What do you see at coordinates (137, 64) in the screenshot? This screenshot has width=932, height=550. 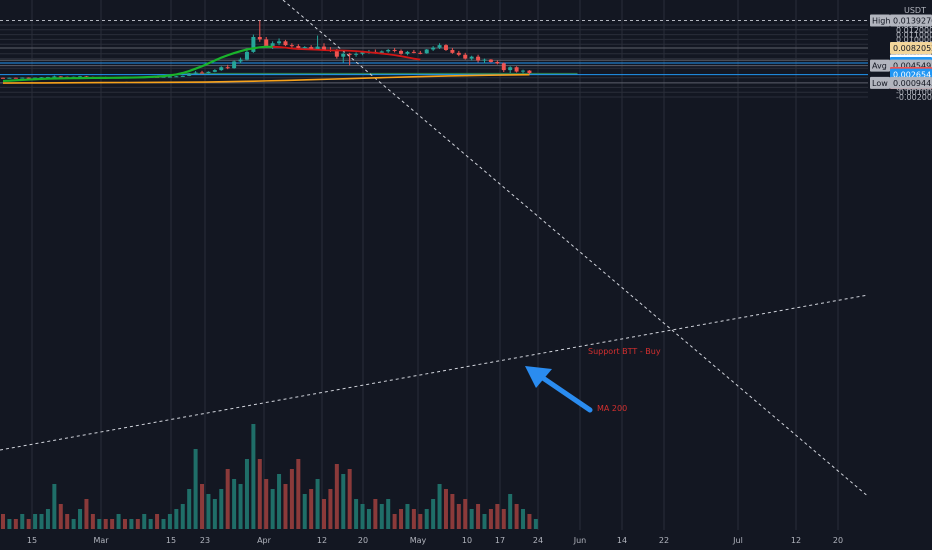 I see `ma-green-line` at bounding box center [137, 64].